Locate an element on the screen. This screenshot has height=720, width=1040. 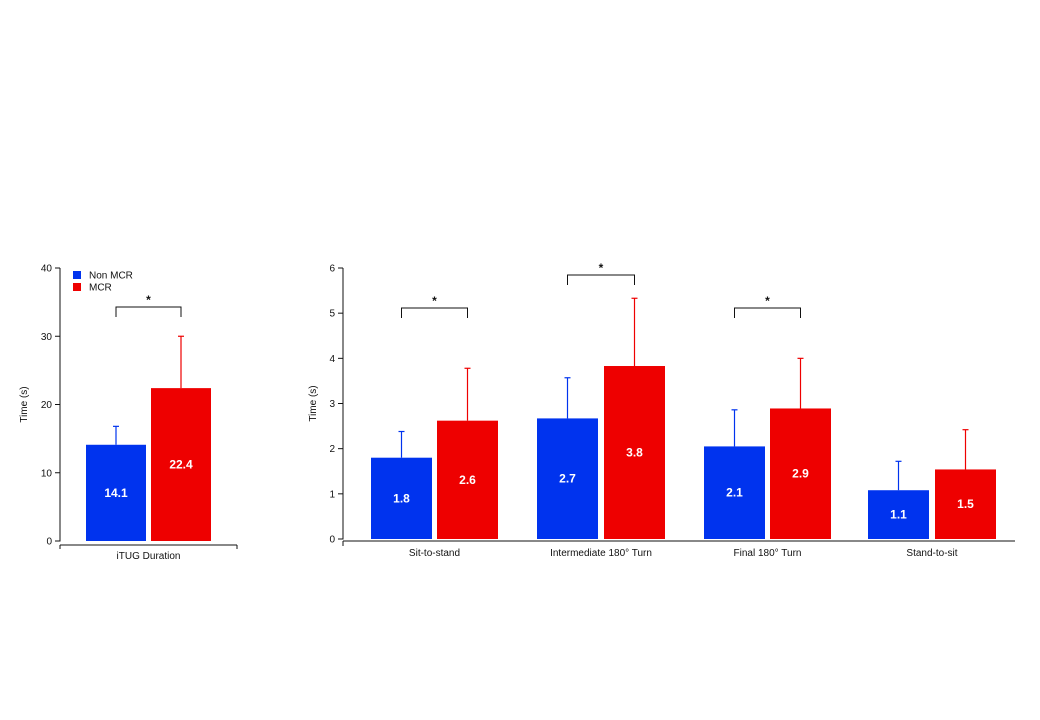
bar-value-label: 1.8 is located at coordinates (401, 498).